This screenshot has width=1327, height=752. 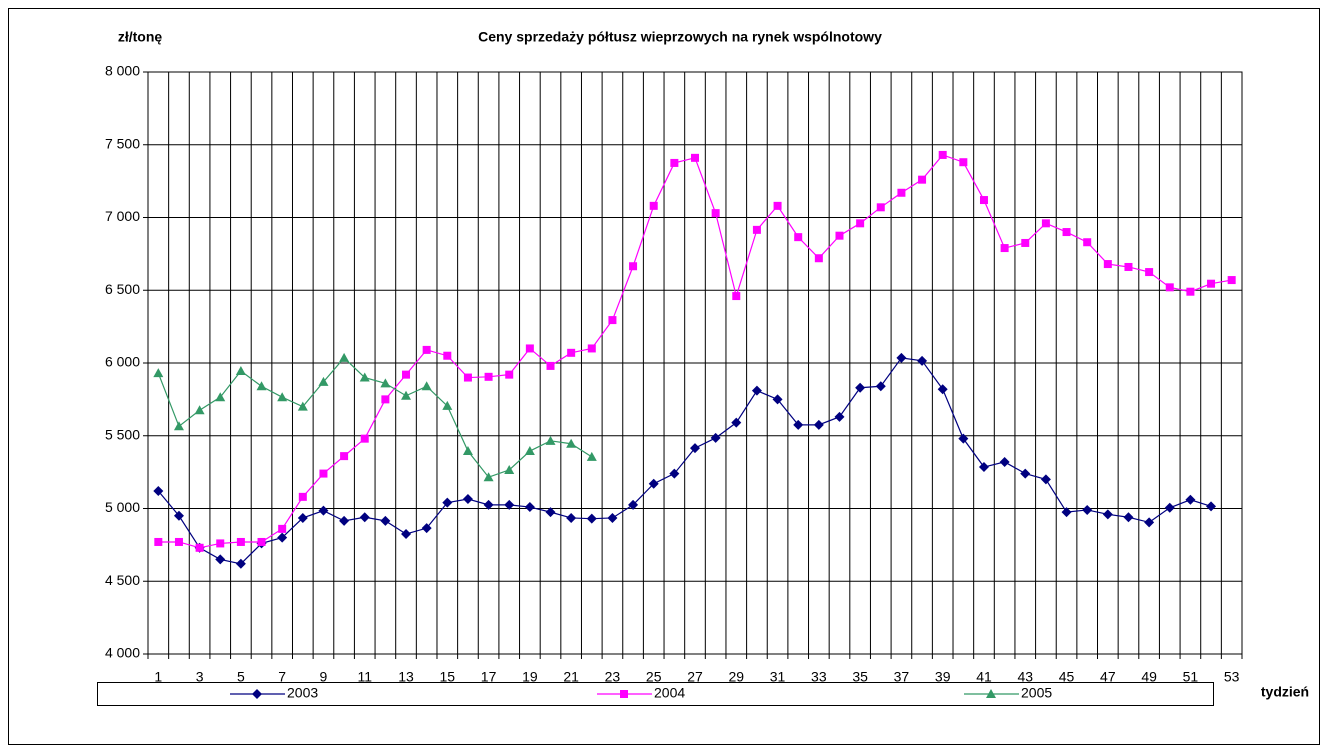 I want to click on series-line, so click(x=375, y=417).